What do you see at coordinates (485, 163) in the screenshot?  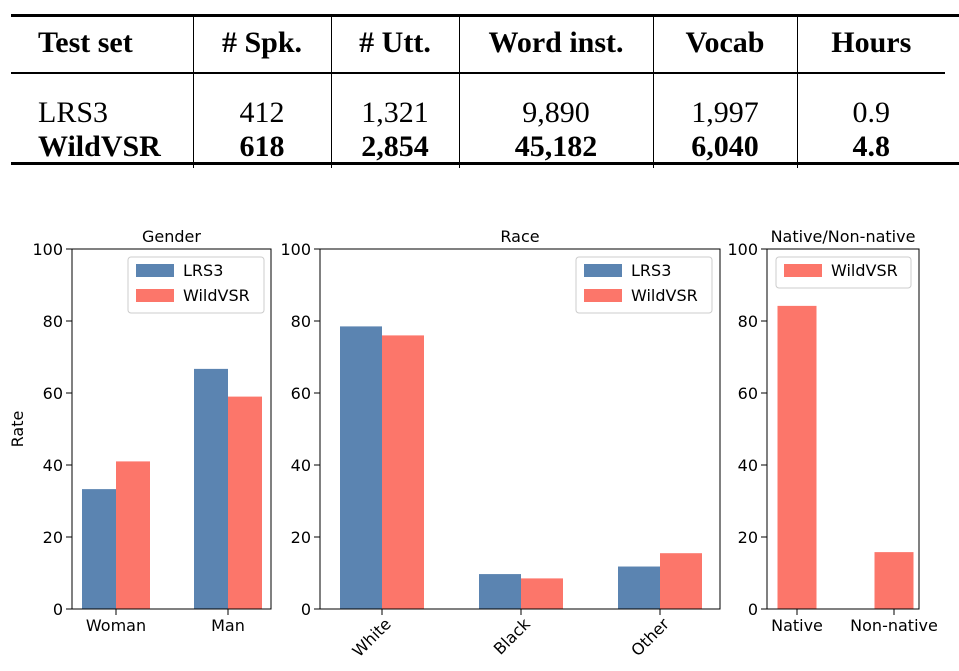 I see `table-bottom-rule` at bounding box center [485, 163].